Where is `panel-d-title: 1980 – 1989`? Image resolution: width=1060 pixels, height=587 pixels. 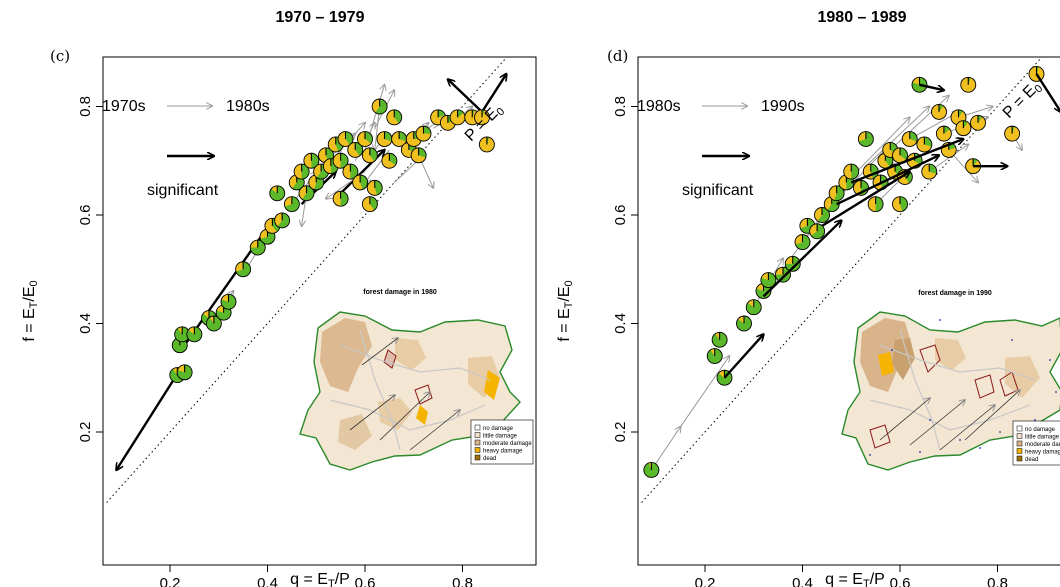
panel-d-title: 1980 – 1989 is located at coordinates (862, 17).